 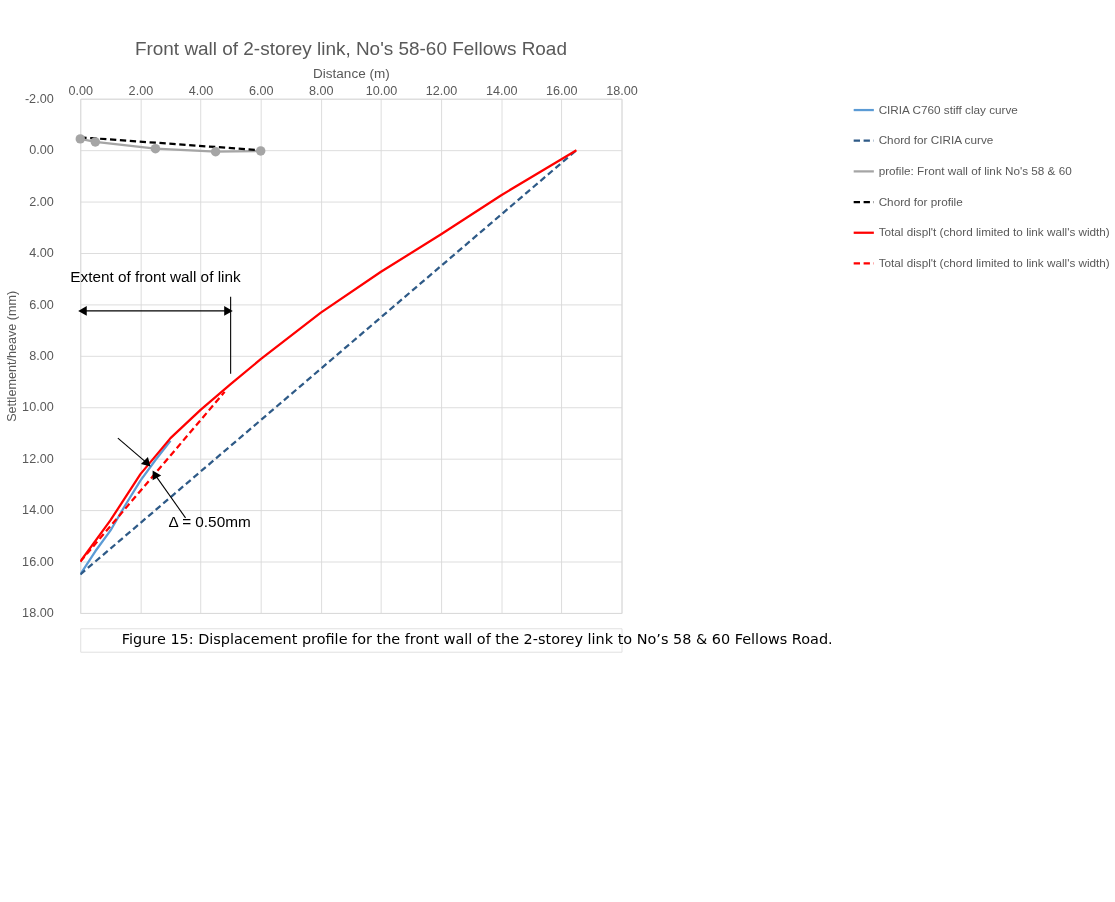 I want to click on y-tick-label: 4.00, so click(x=41, y=253).